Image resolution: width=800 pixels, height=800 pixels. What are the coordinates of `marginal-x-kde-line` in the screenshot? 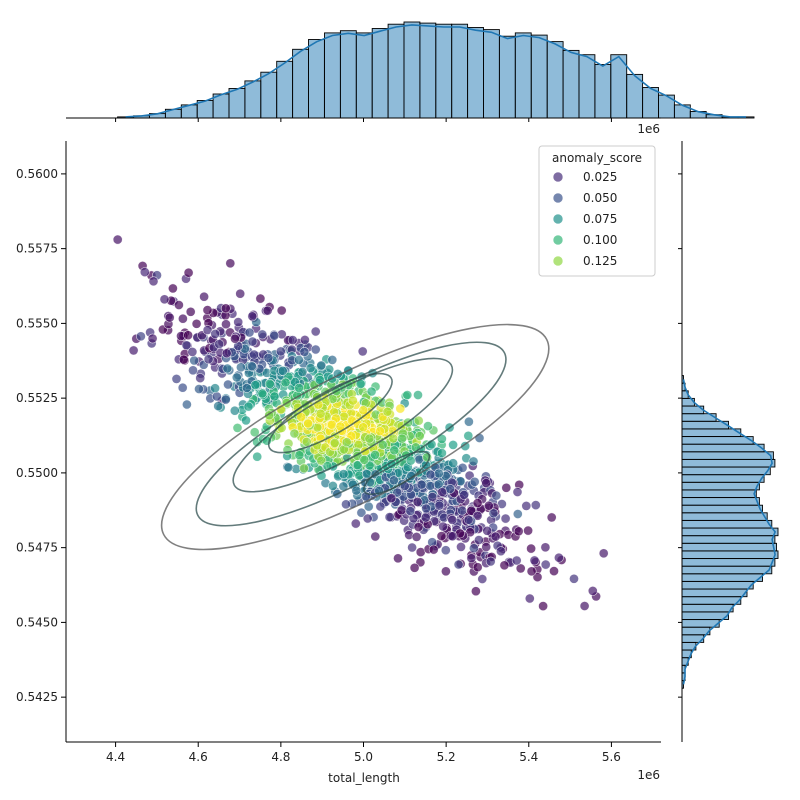 It's located at (435, 71).